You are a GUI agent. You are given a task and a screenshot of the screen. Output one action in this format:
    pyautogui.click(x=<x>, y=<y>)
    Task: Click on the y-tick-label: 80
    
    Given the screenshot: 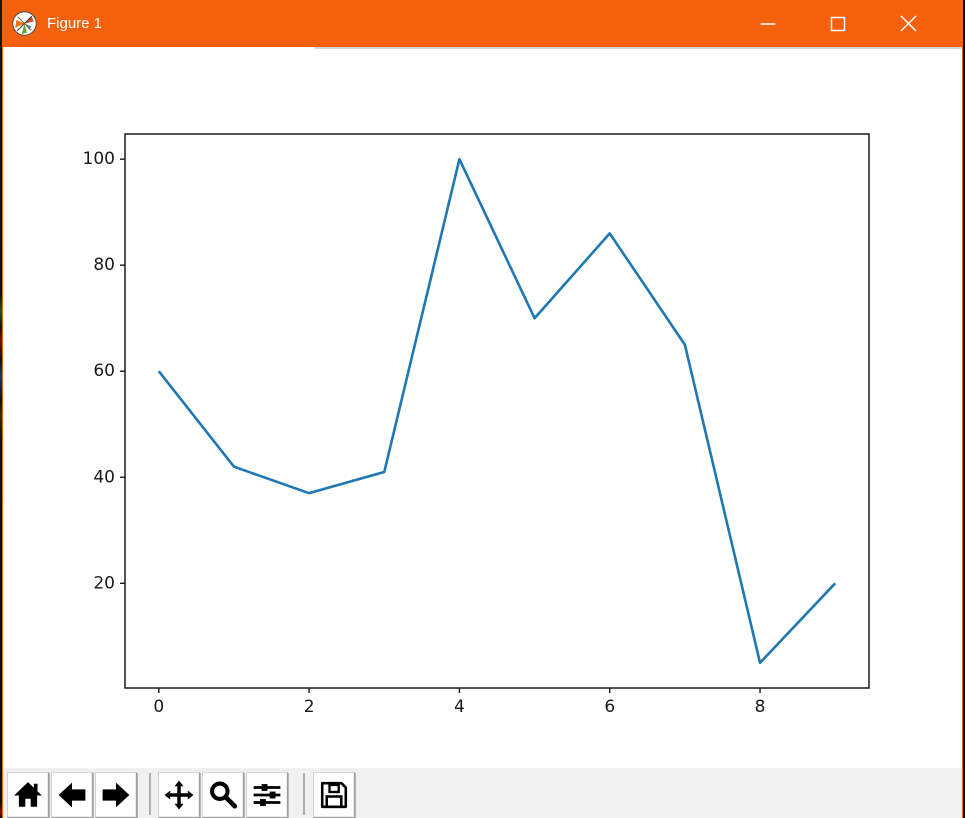 What is the action you would take?
    pyautogui.click(x=104, y=265)
    